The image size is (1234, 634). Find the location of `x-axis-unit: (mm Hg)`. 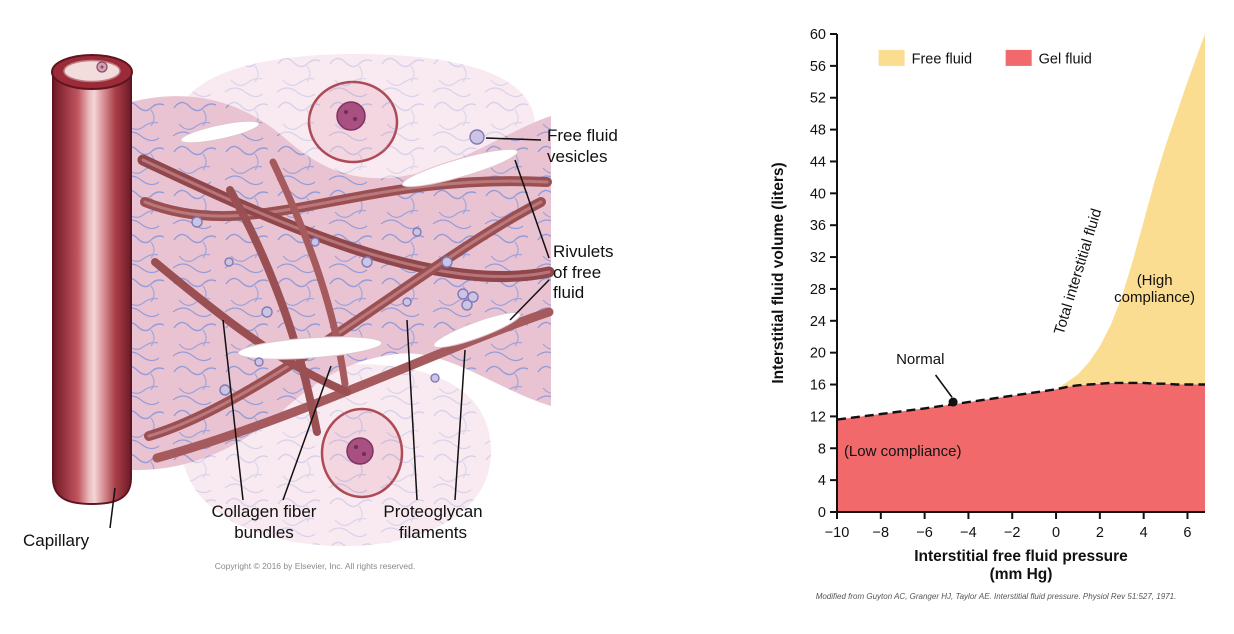

x-axis-unit: (mm Hg) is located at coordinates (1021, 574).